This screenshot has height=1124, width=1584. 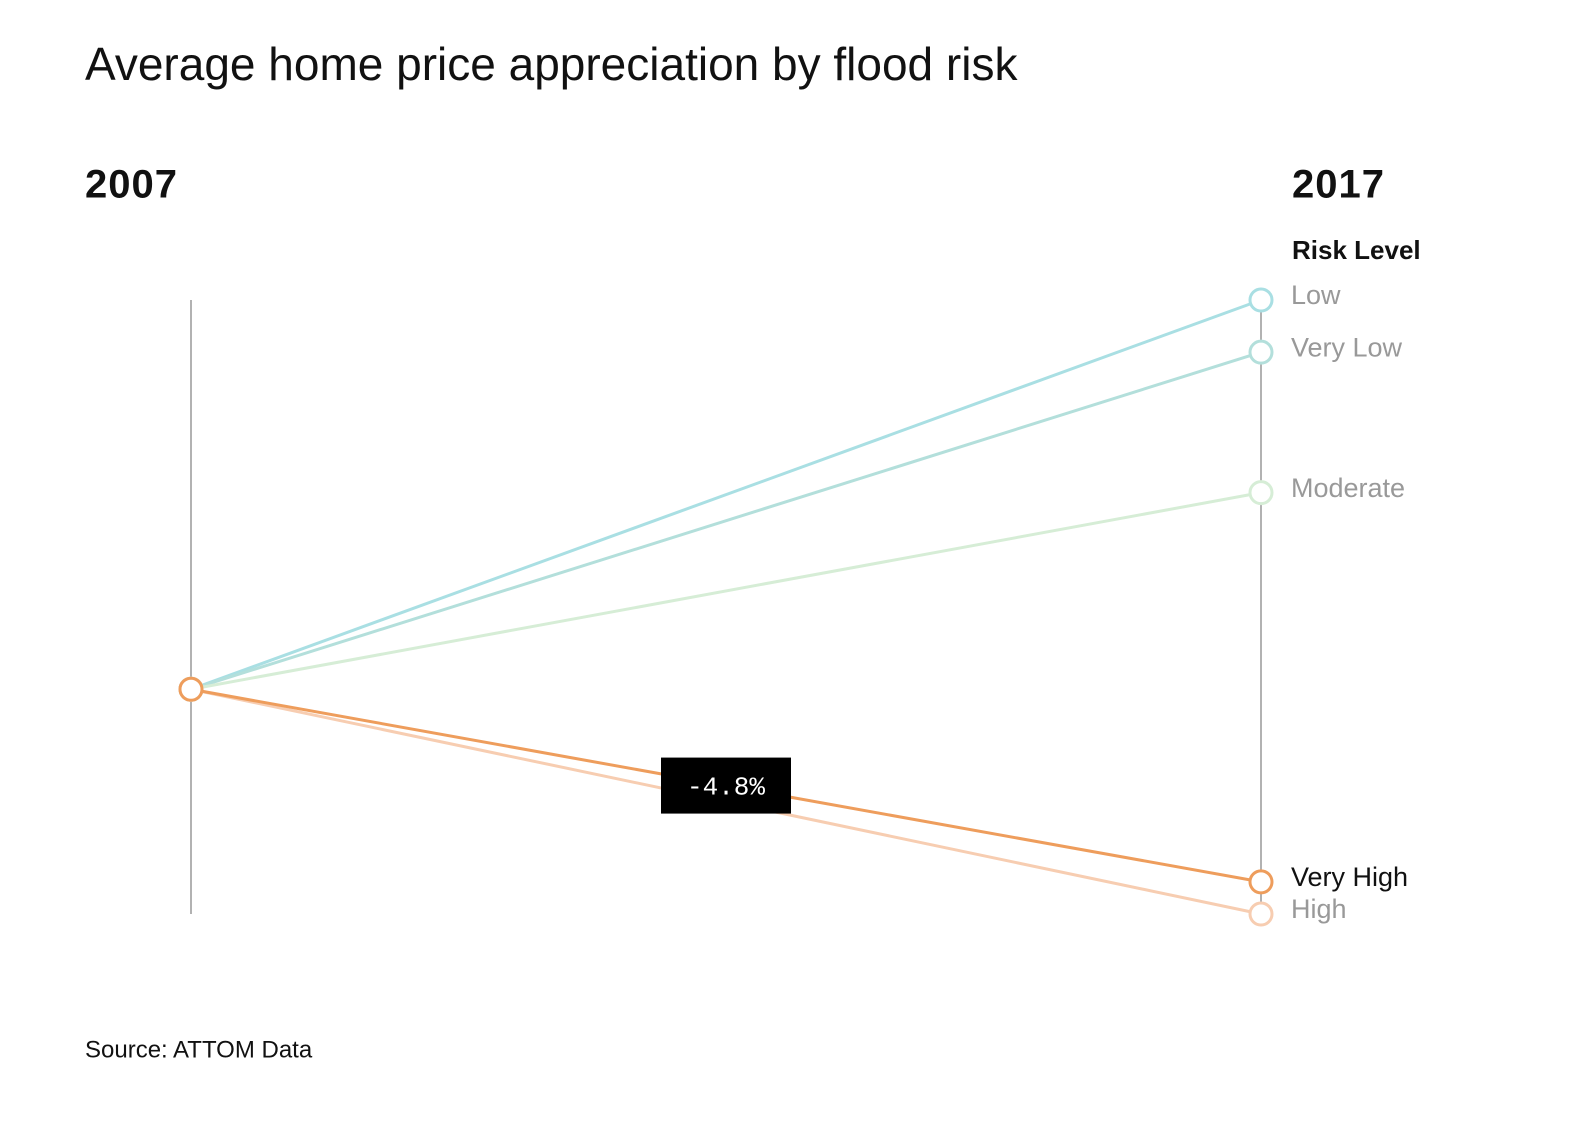 What do you see at coordinates (131, 185) in the screenshot?
I see `column-label: 2007` at bounding box center [131, 185].